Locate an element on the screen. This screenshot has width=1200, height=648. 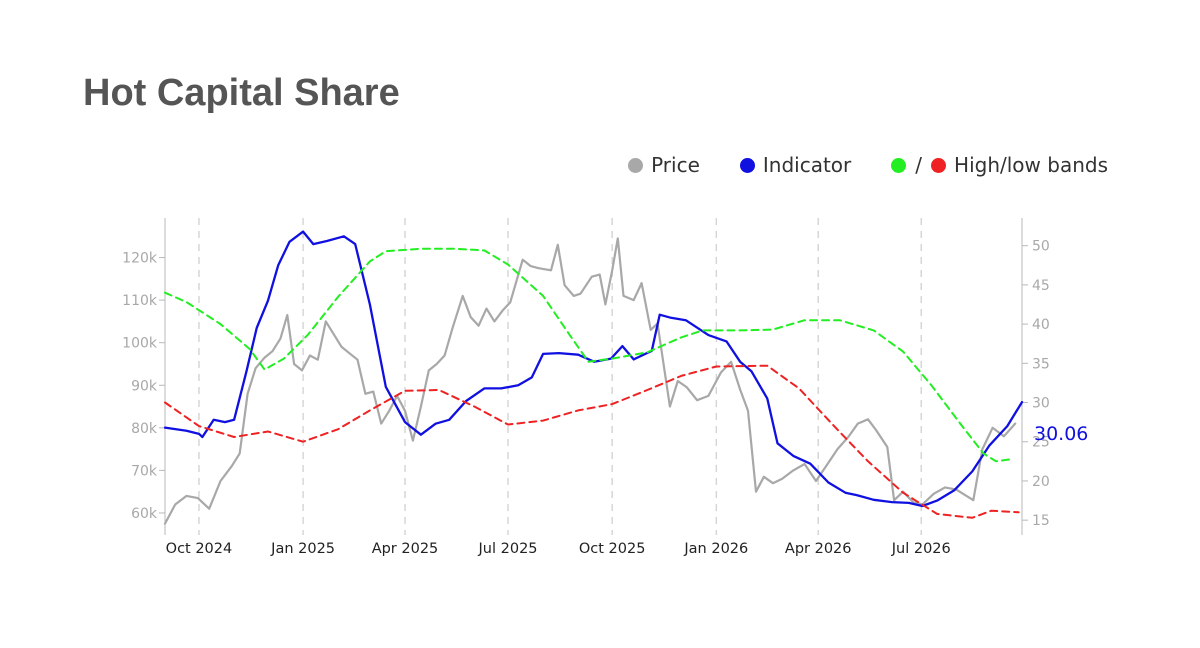
right-tick-label: 25 is located at coordinates (1041, 443).